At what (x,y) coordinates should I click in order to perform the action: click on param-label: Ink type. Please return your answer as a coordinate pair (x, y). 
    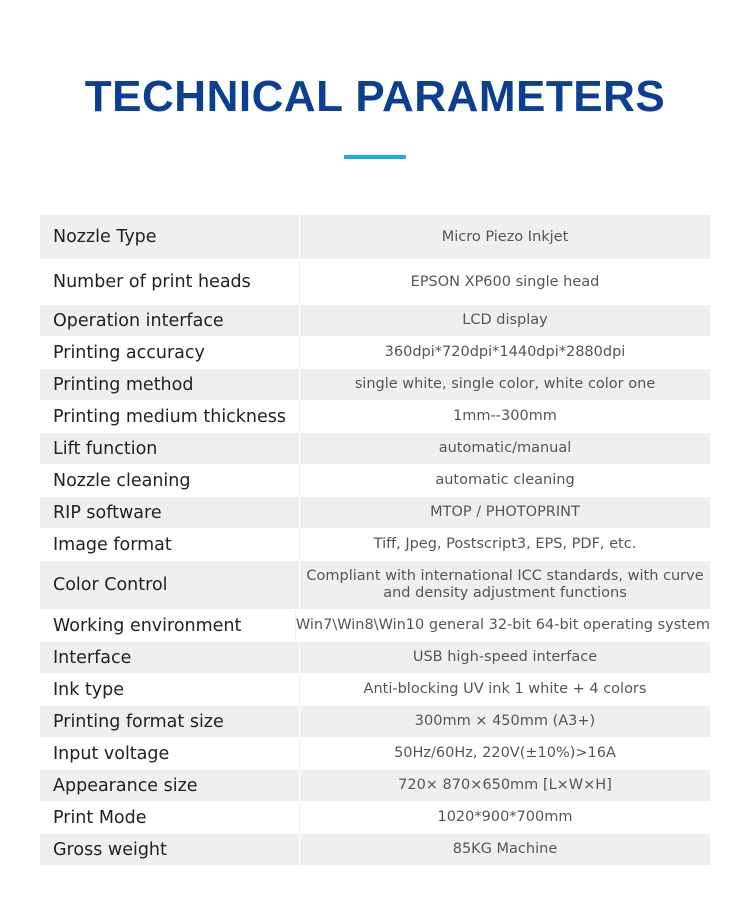
    Looking at the image, I should click on (170, 689).